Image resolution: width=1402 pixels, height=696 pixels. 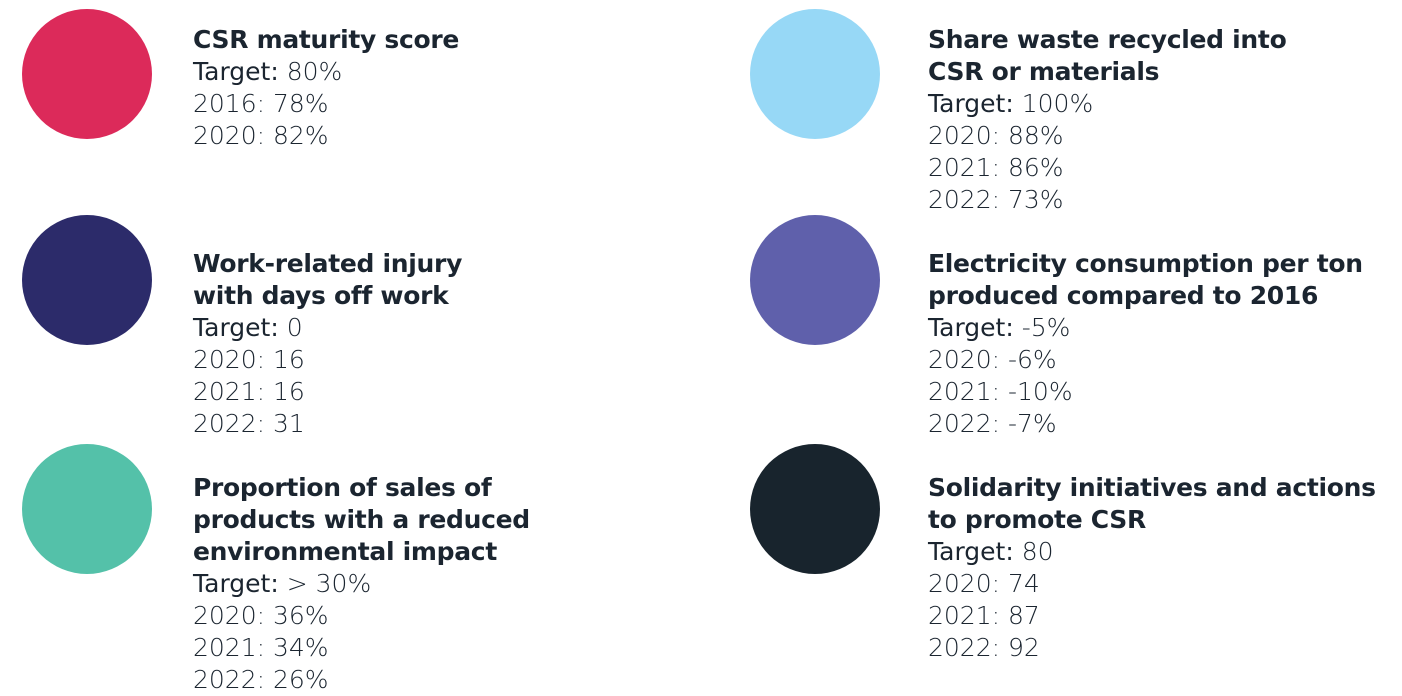 I want to click on kpi-target: Target: -5%, so click(x=1145, y=328).